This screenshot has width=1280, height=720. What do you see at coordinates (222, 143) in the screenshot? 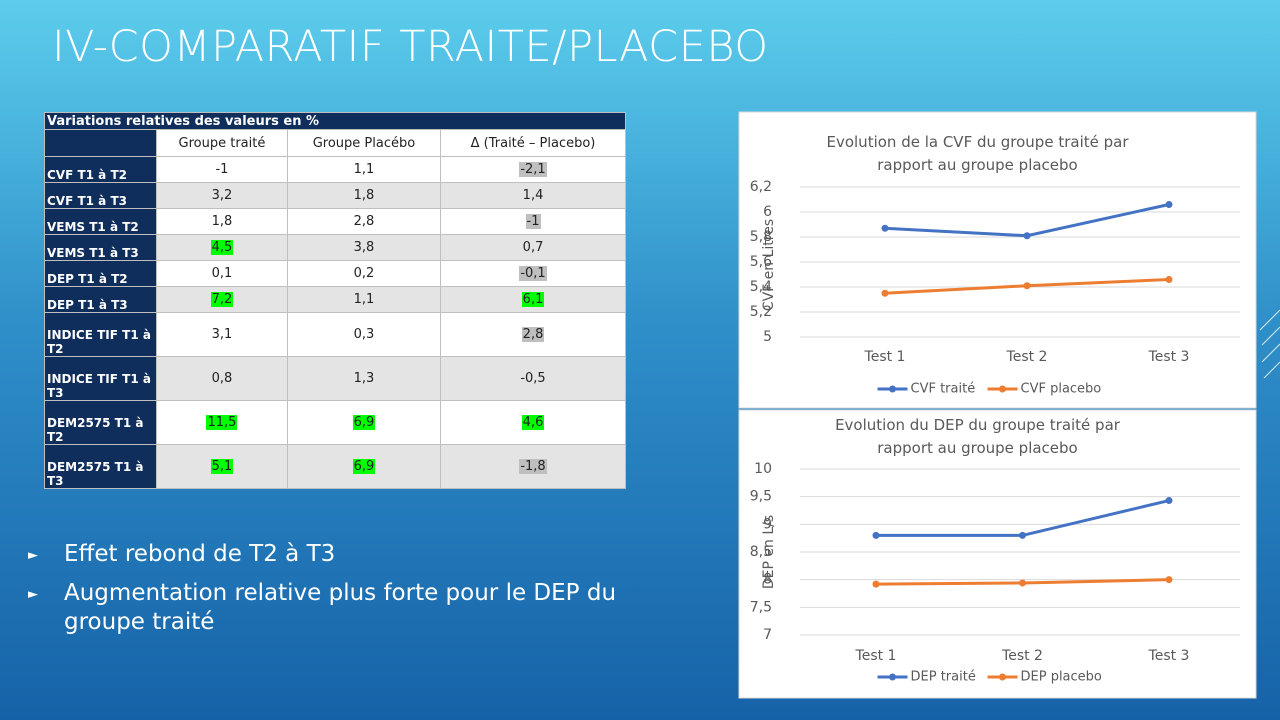
I see `column-header: Groupe traité` at bounding box center [222, 143].